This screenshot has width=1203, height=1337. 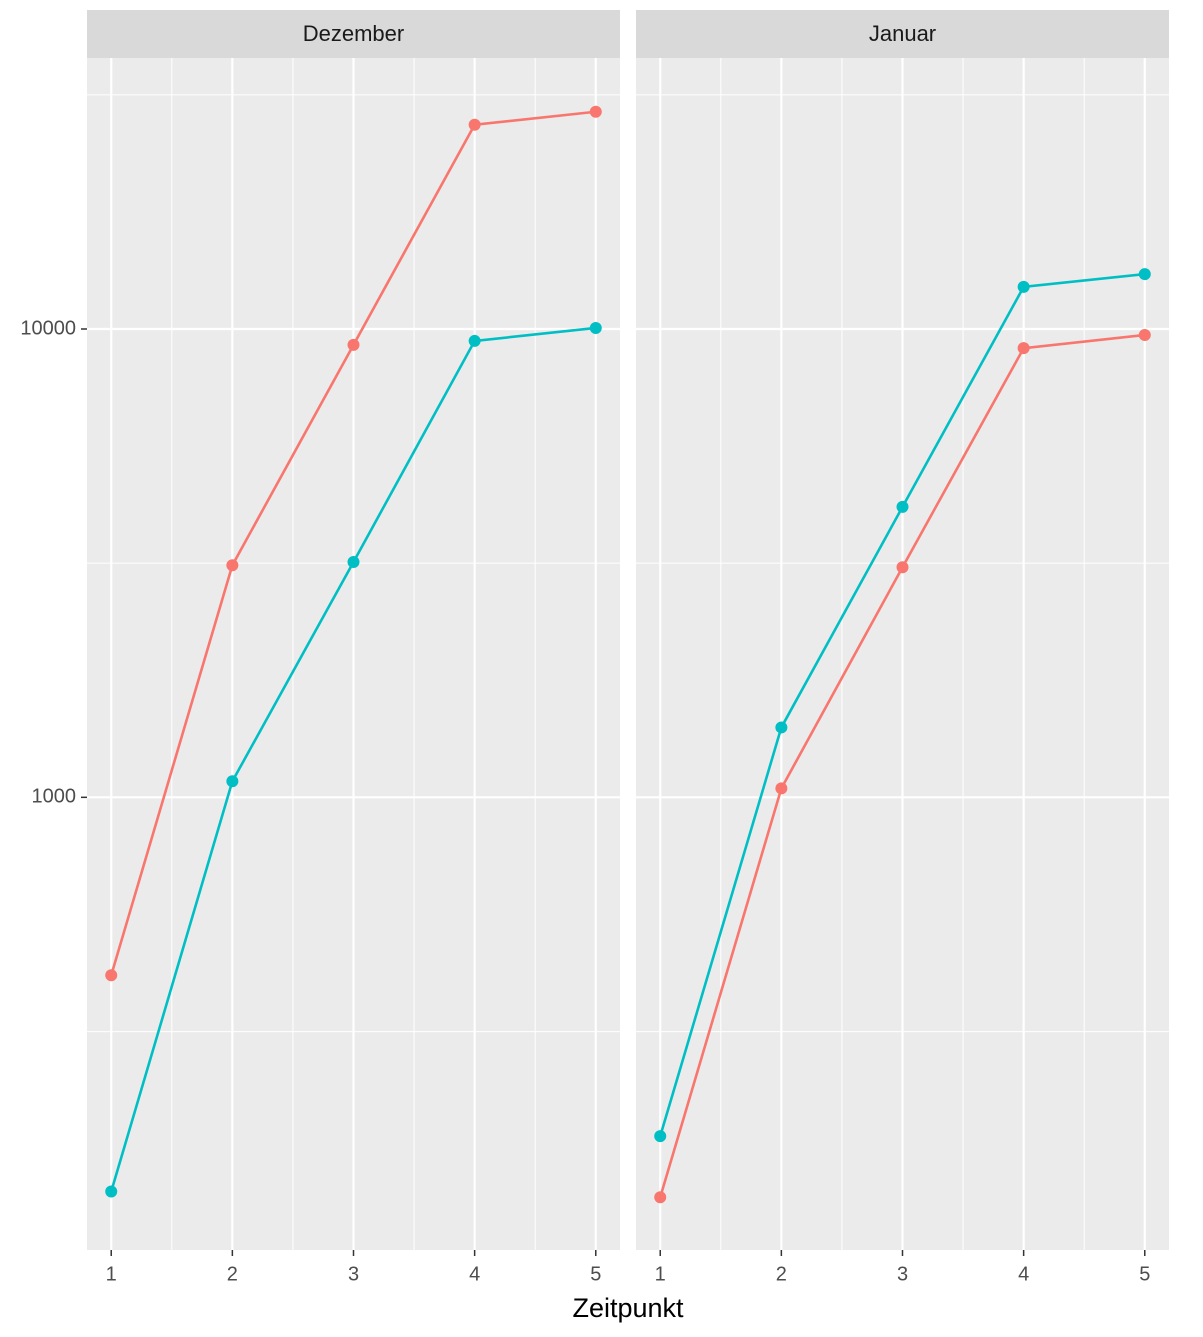 What do you see at coordinates (628, 1308) in the screenshot?
I see `x-axis-title: Zeitpunkt` at bounding box center [628, 1308].